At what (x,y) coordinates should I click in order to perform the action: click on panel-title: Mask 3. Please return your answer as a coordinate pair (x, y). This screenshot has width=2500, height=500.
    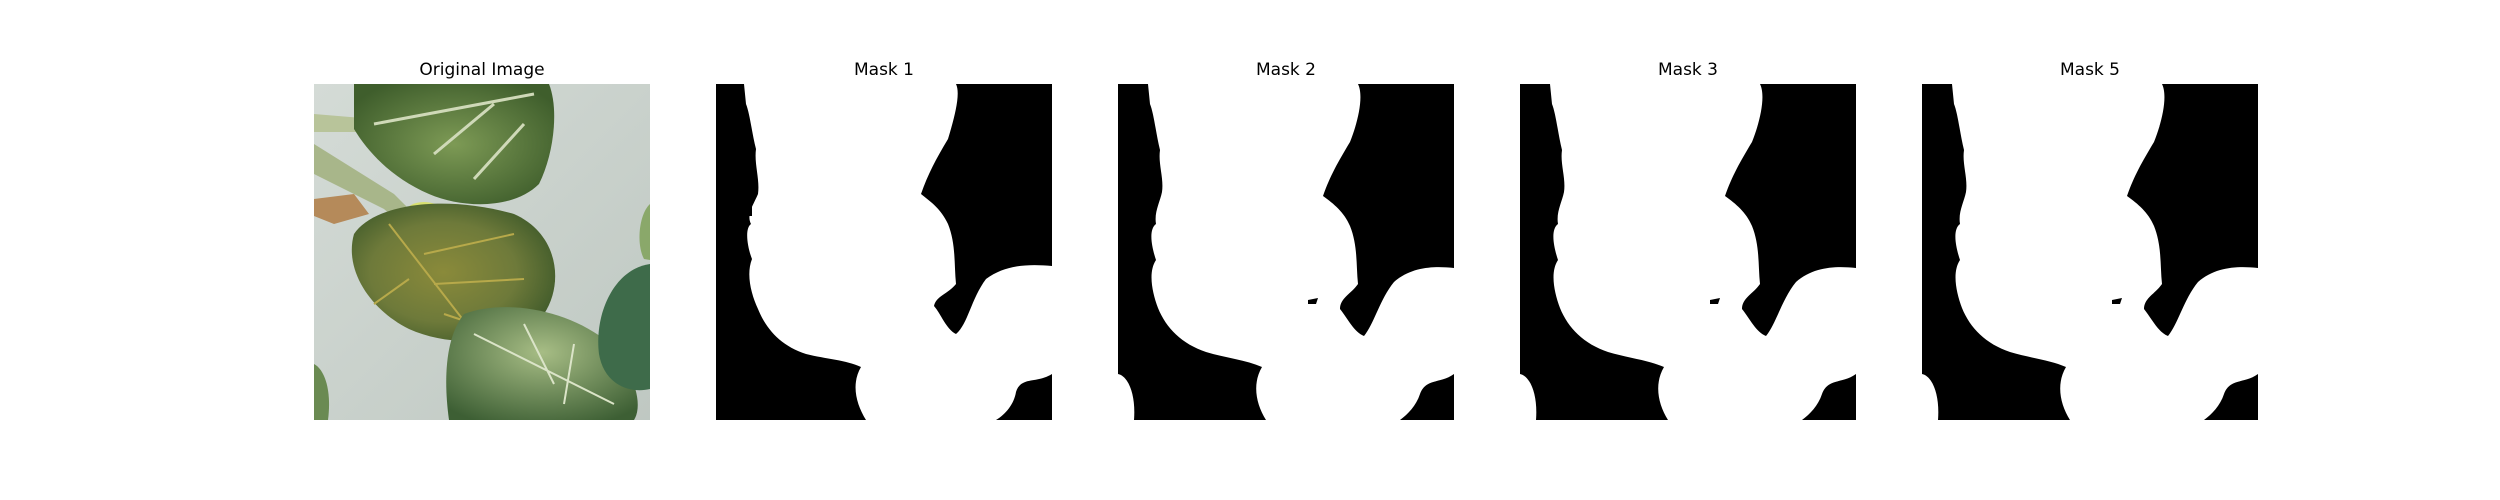
    Looking at the image, I should click on (1687, 70).